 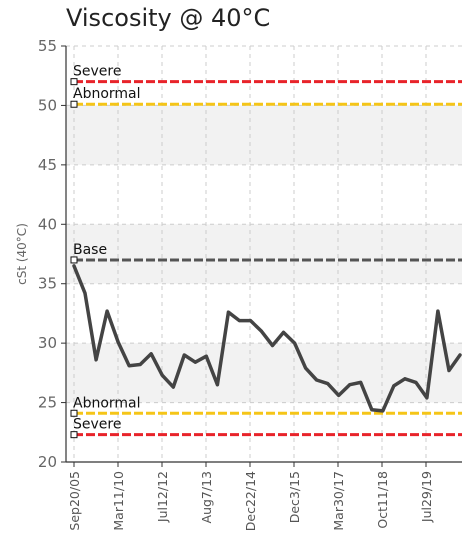 What do you see at coordinates (97, 72) in the screenshot?
I see `ref-label-0: Severe` at bounding box center [97, 72].